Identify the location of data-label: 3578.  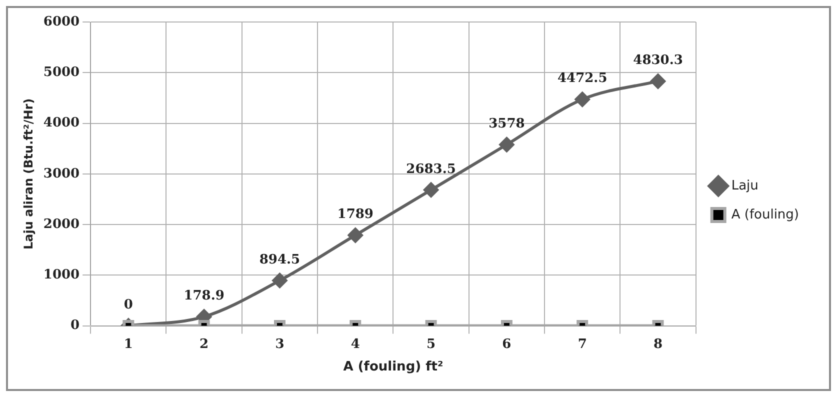
(506, 124).